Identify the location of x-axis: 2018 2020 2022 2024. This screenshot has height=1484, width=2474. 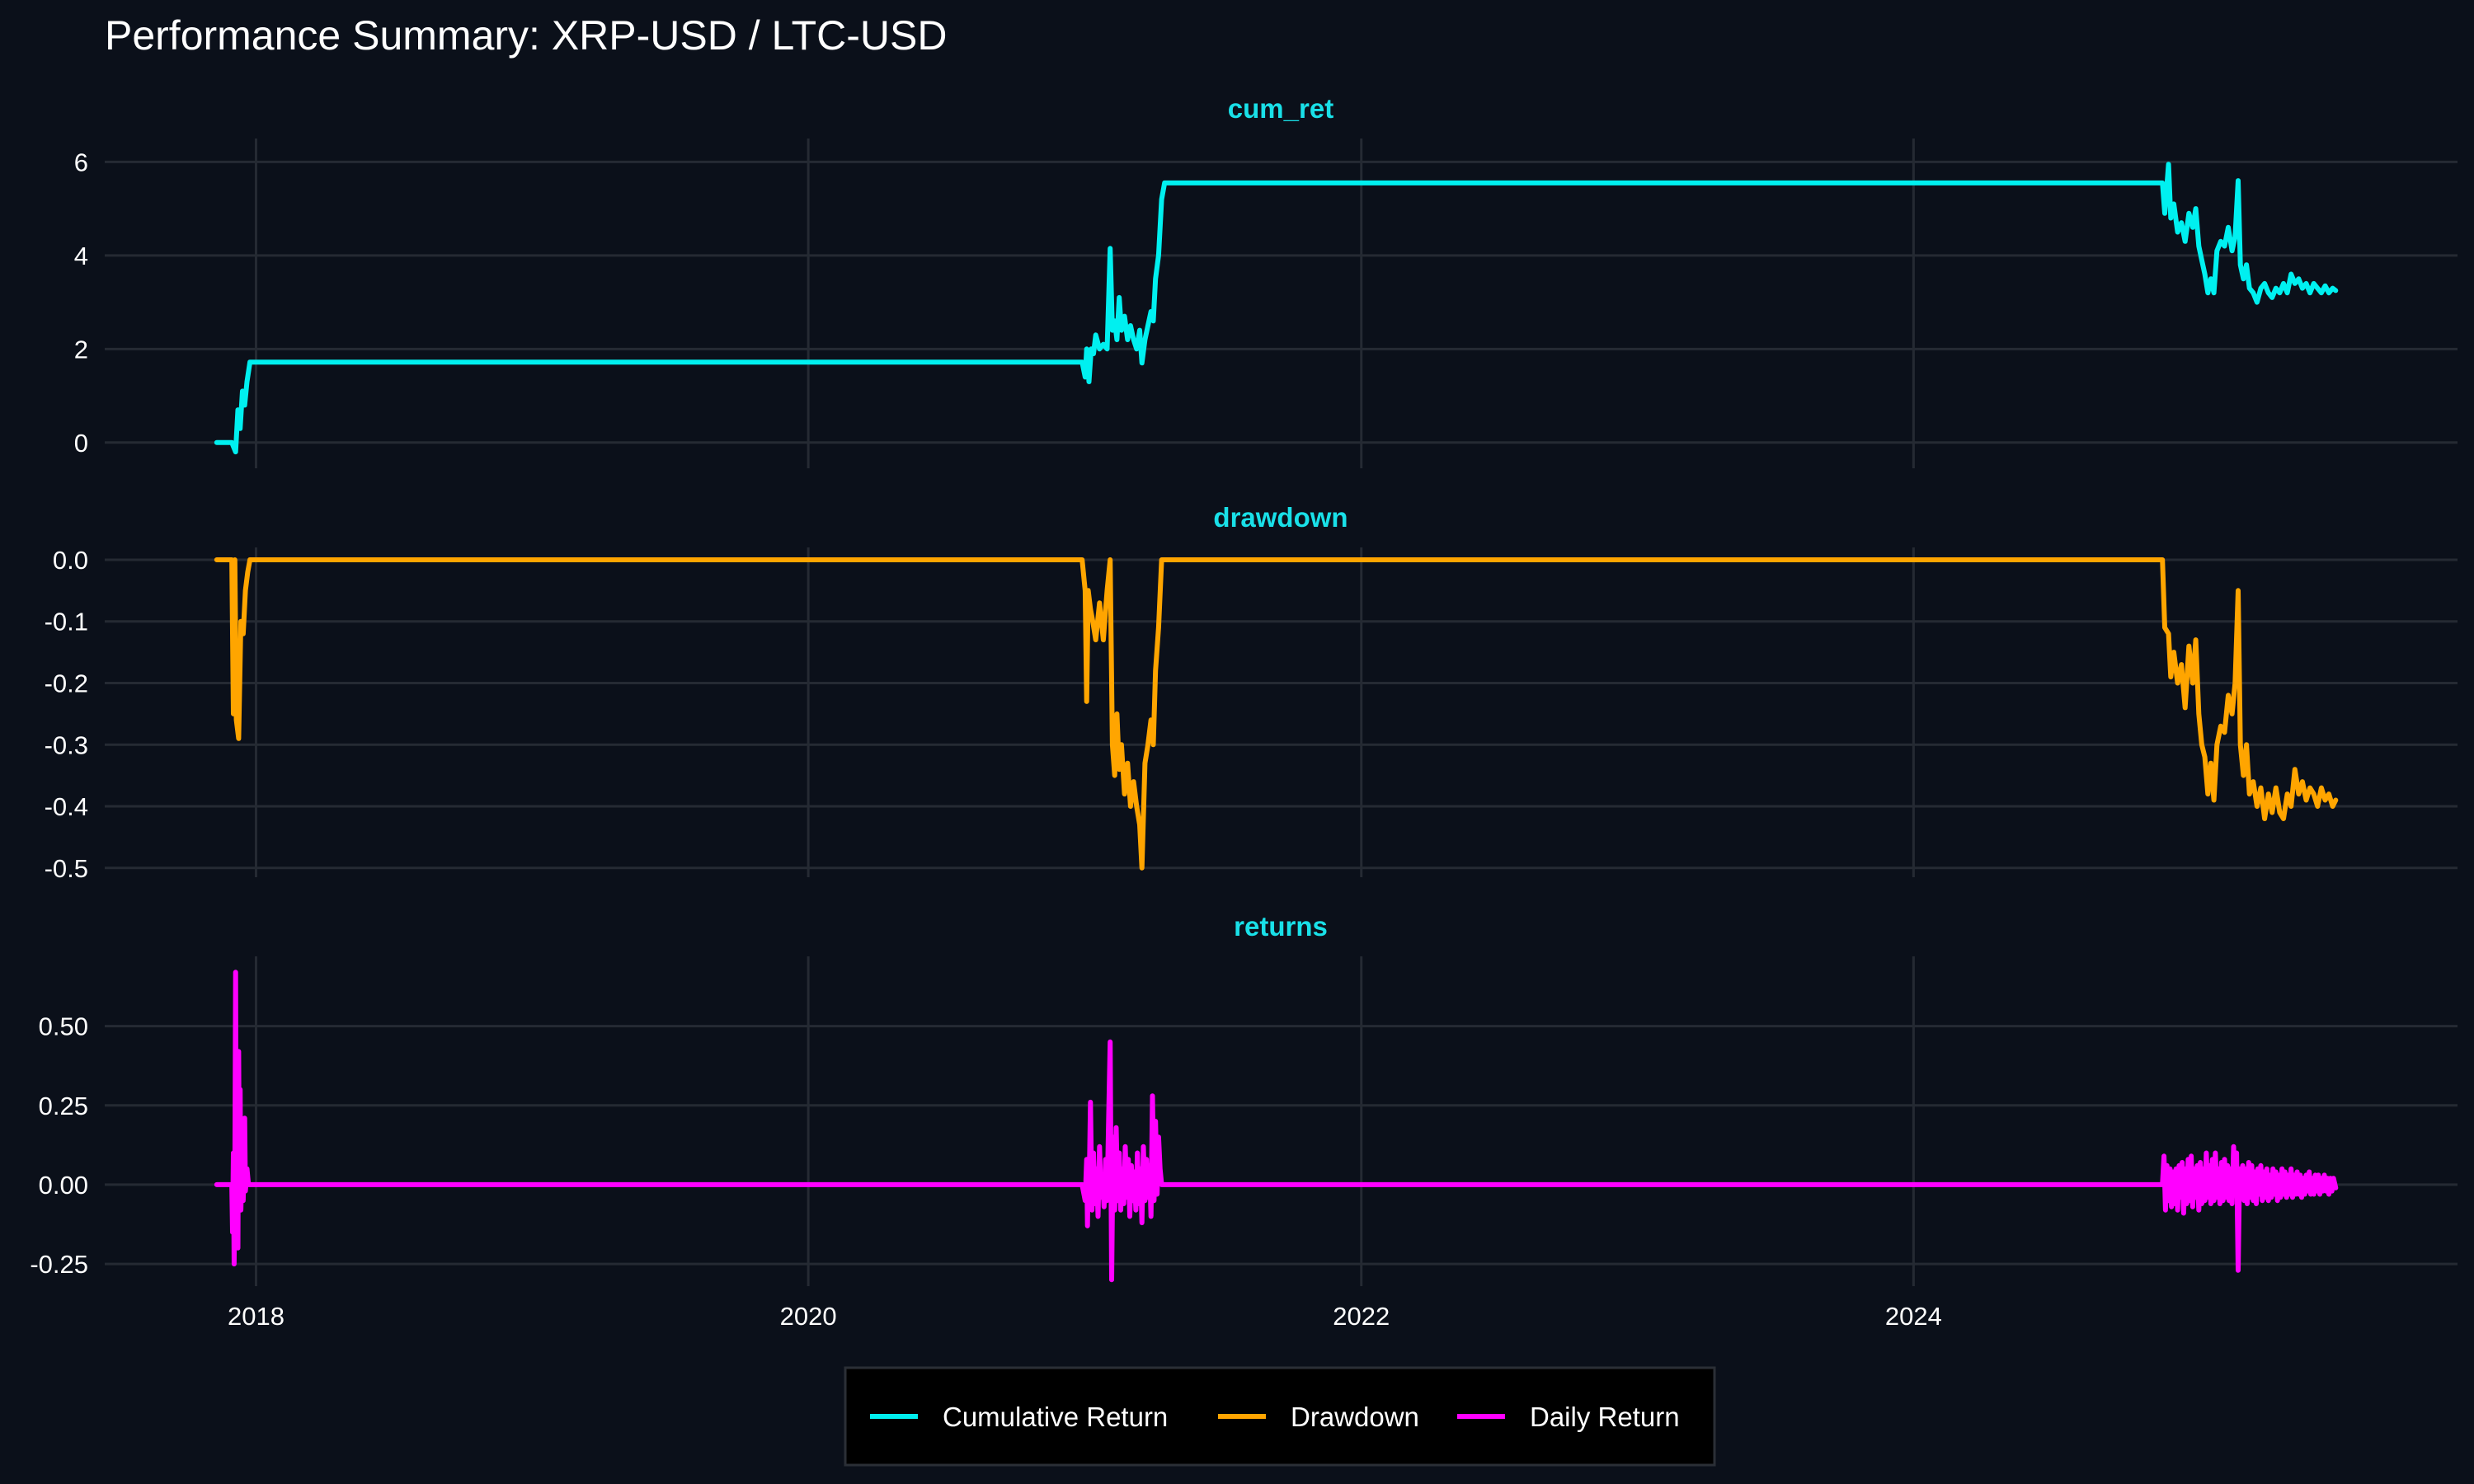
(1085, 1316).